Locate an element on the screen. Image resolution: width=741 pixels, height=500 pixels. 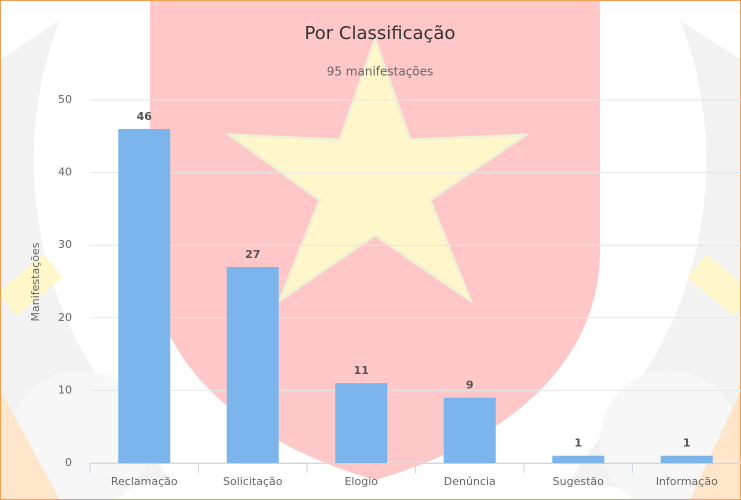
data-label: 9 is located at coordinates (470, 385).